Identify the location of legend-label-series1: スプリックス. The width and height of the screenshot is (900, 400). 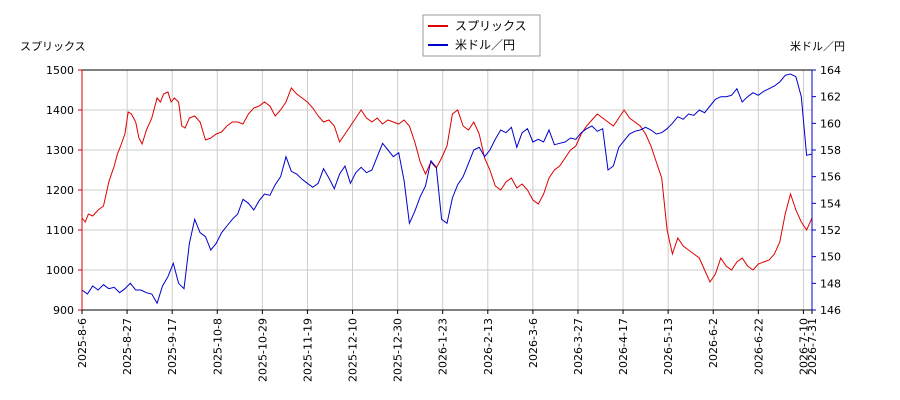
(491, 26).